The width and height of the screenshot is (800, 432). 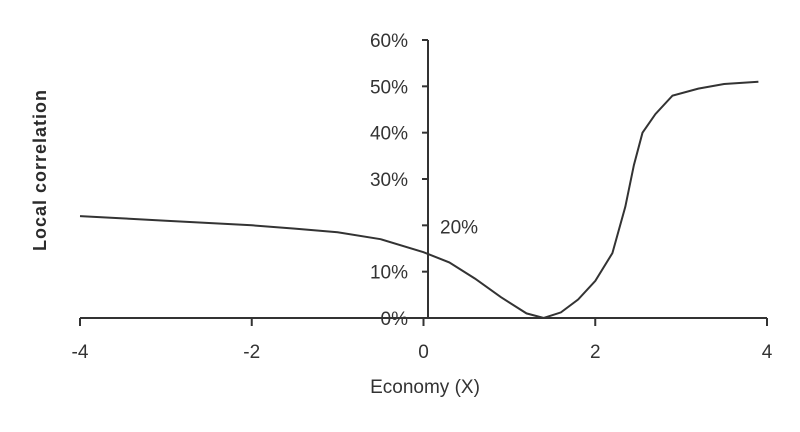 What do you see at coordinates (595, 352) in the screenshot?
I see `x-tick-label: 2` at bounding box center [595, 352].